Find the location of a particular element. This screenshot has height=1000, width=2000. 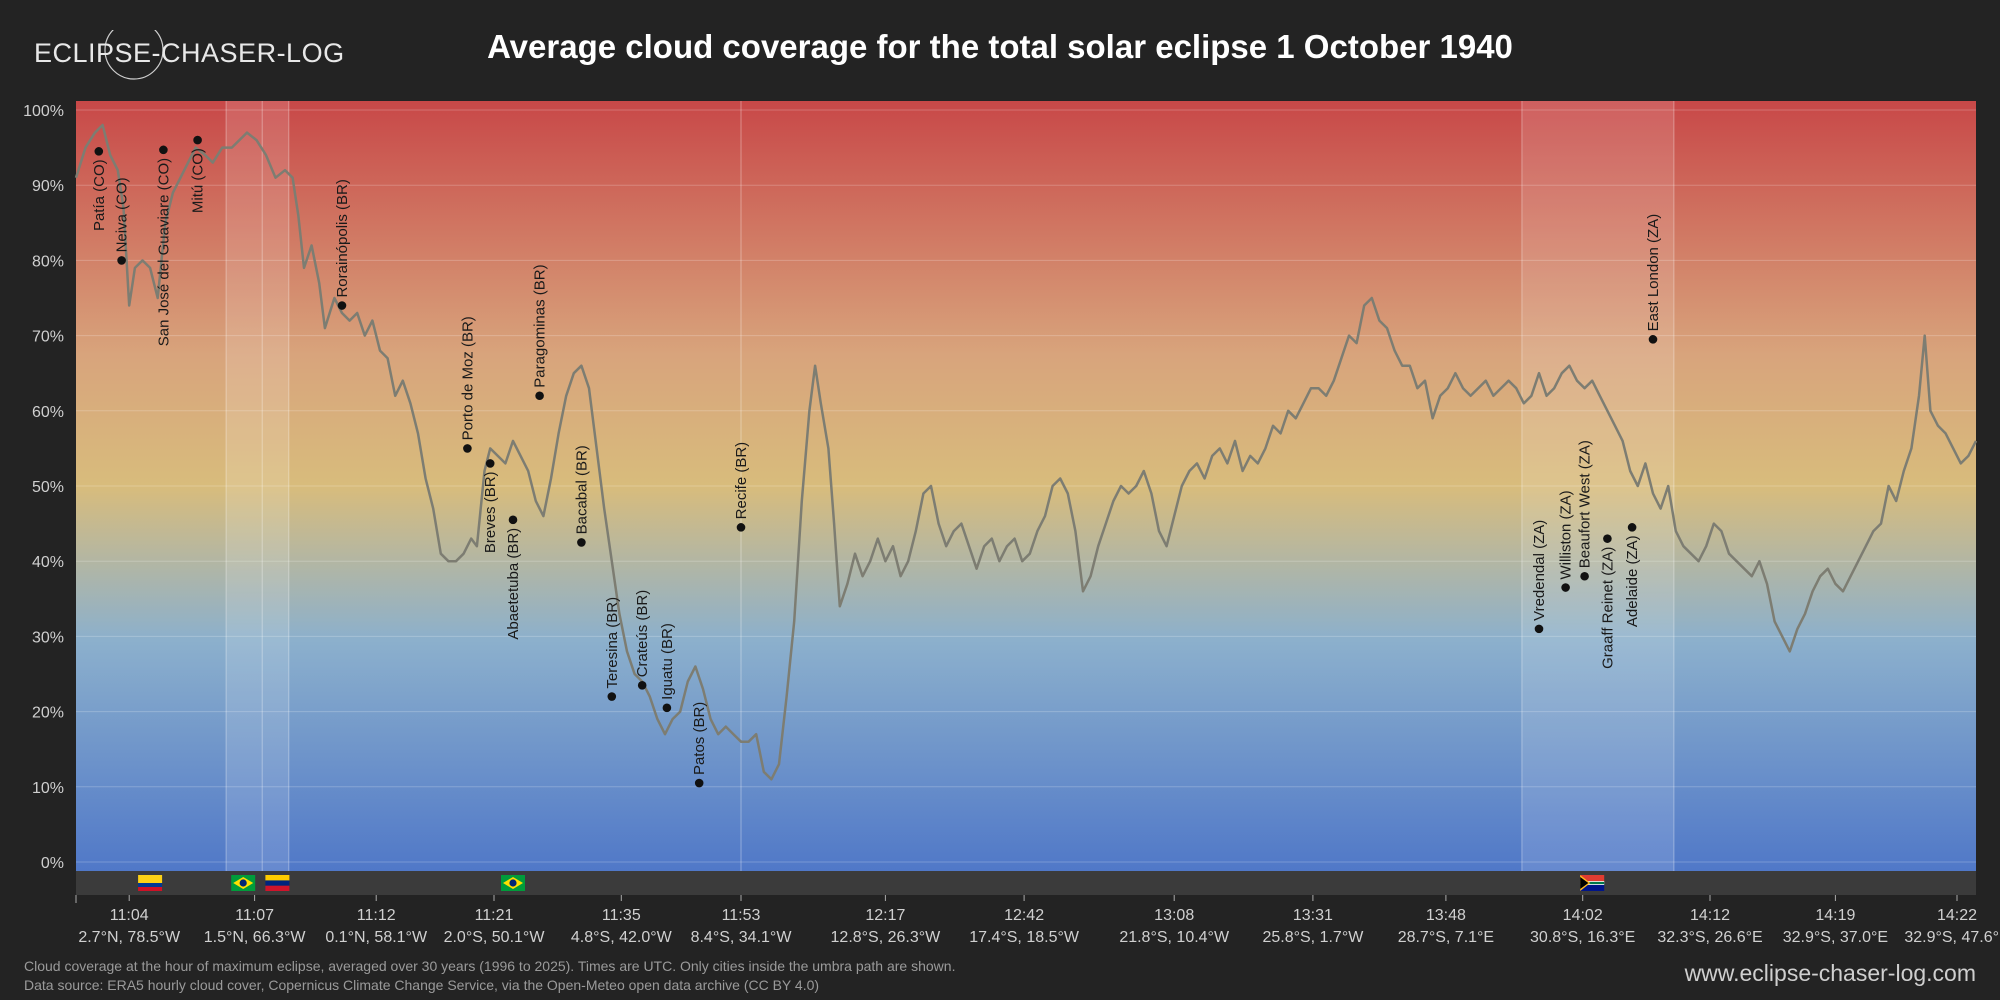

flag-south-africa-icon is located at coordinates (1592, 883).